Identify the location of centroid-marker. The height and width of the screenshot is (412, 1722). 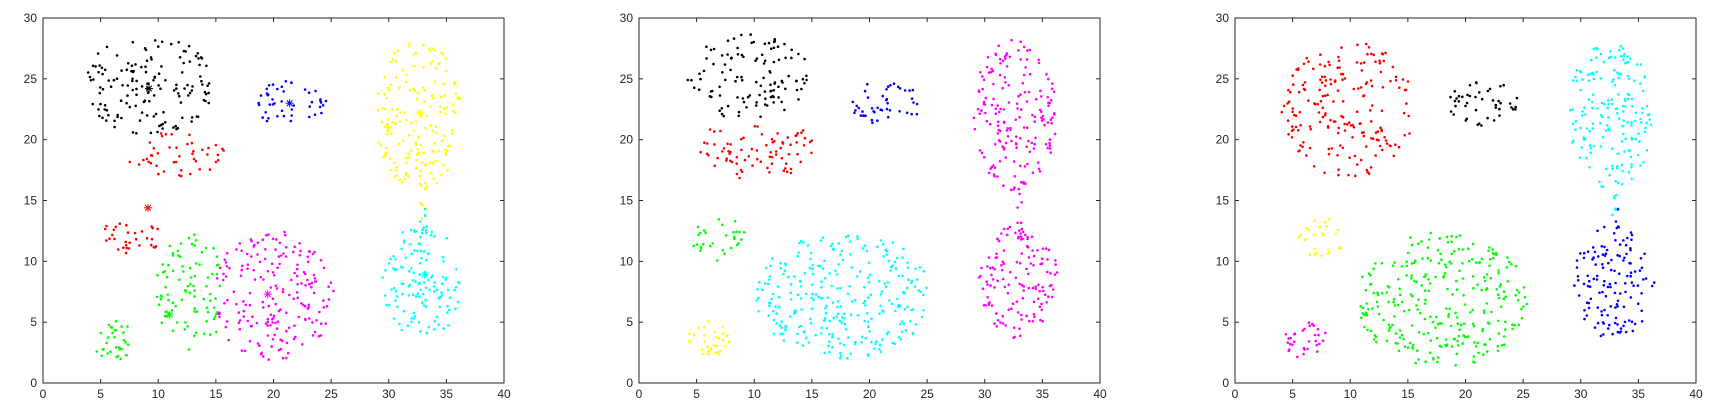
(149, 88).